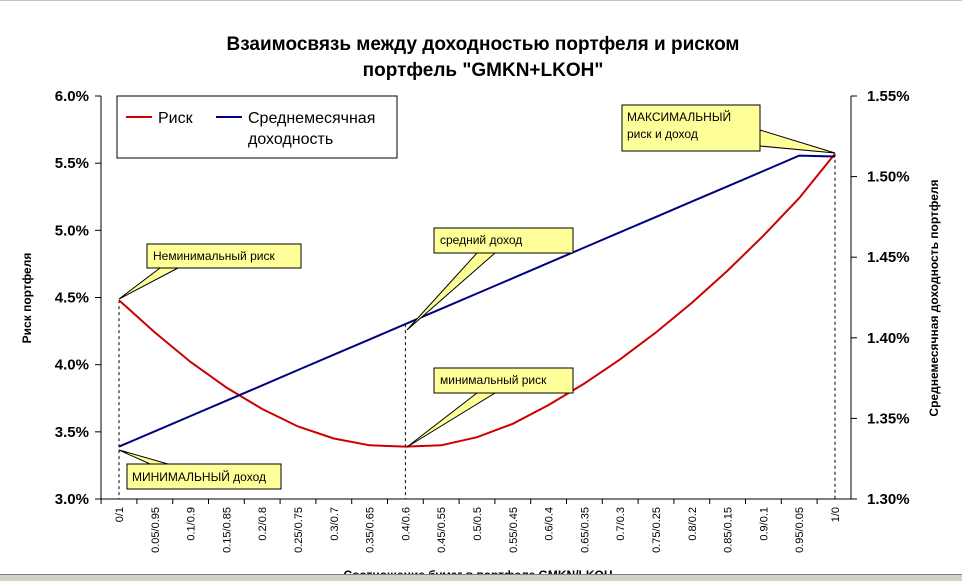 Image resolution: width=962 pixels, height=581 pixels. I want to click on callout-text: МИНИМАЛЬНЫЙ доход, so click(199, 476).